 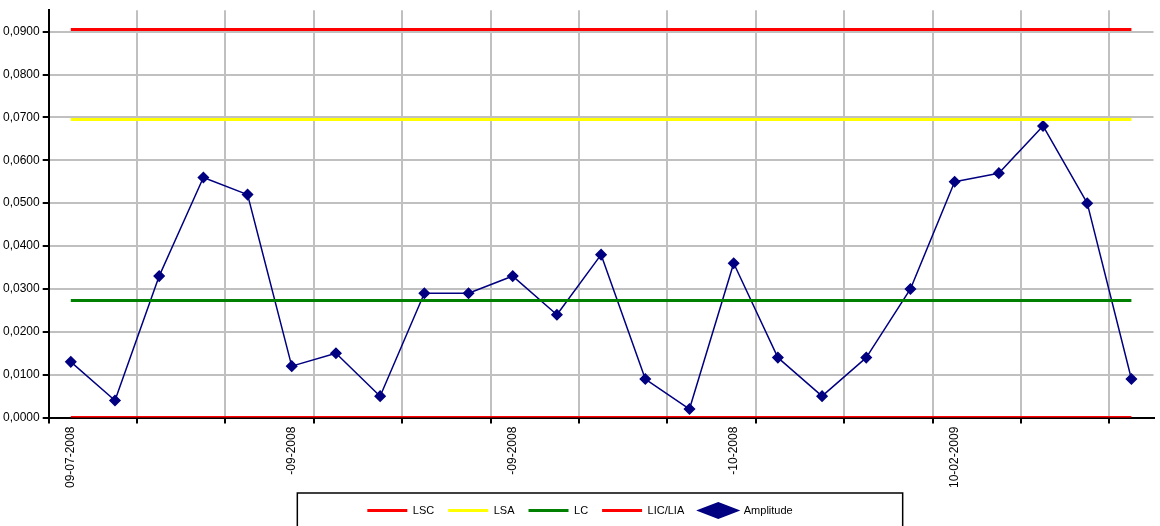 What do you see at coordinates (22, 331) in the screenshot?
I see `y-tick-label: 0,0200` at bounding box center [22, 331].